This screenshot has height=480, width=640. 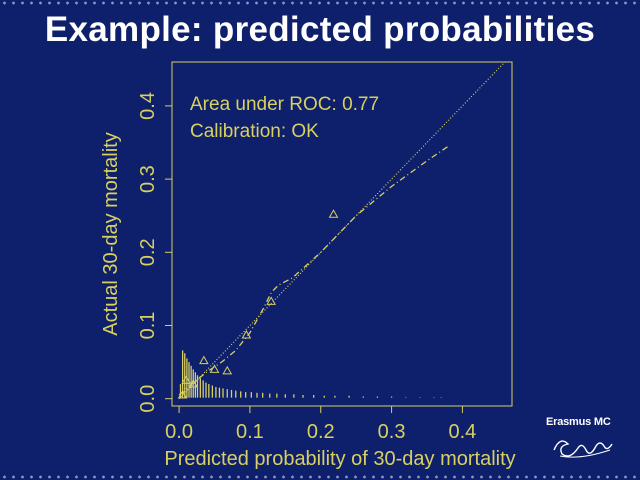 I want to click on x-tick-label: 0.2, so click(x=321, y=432).